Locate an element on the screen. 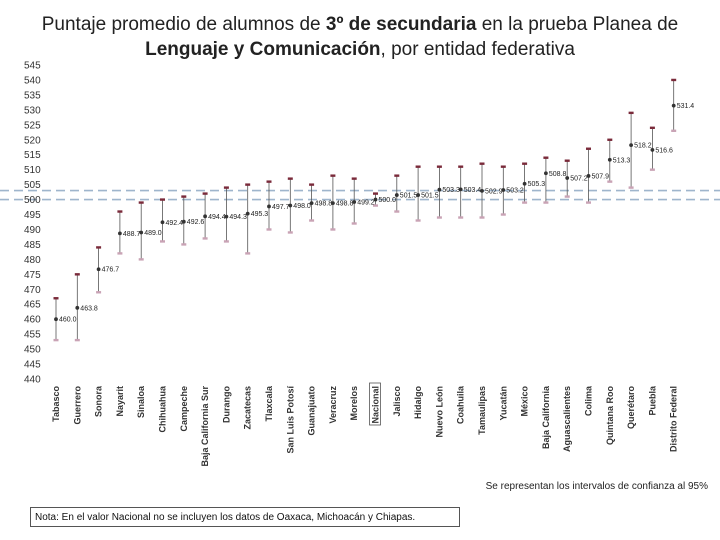 Image resolution: width=720 pixels, height=540 pixels. title-text-3: , por entidad federativa is located at coordinates (477, 49).